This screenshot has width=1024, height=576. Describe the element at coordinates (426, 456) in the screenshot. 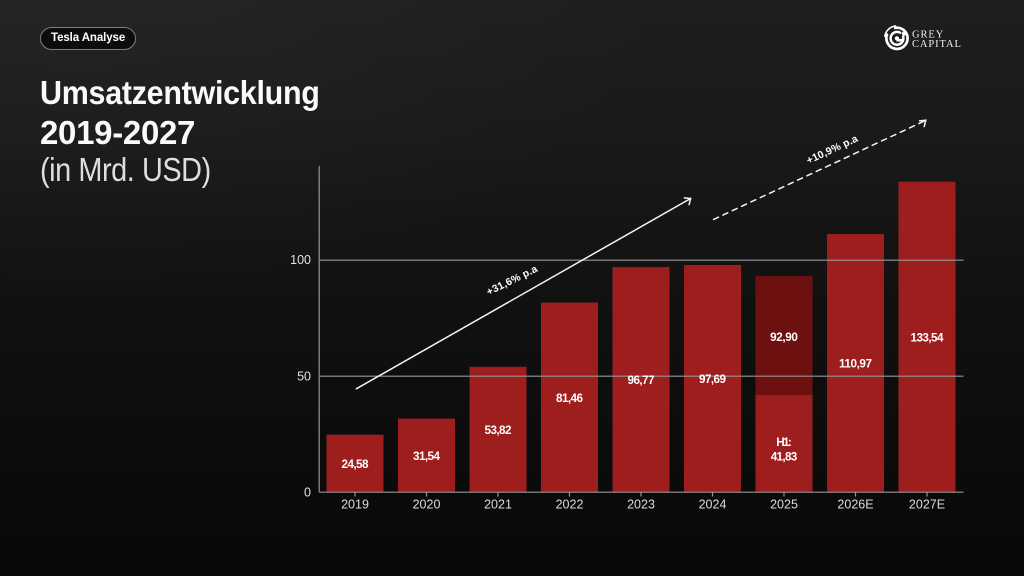

I see `svg-text: 31,54` at that location.